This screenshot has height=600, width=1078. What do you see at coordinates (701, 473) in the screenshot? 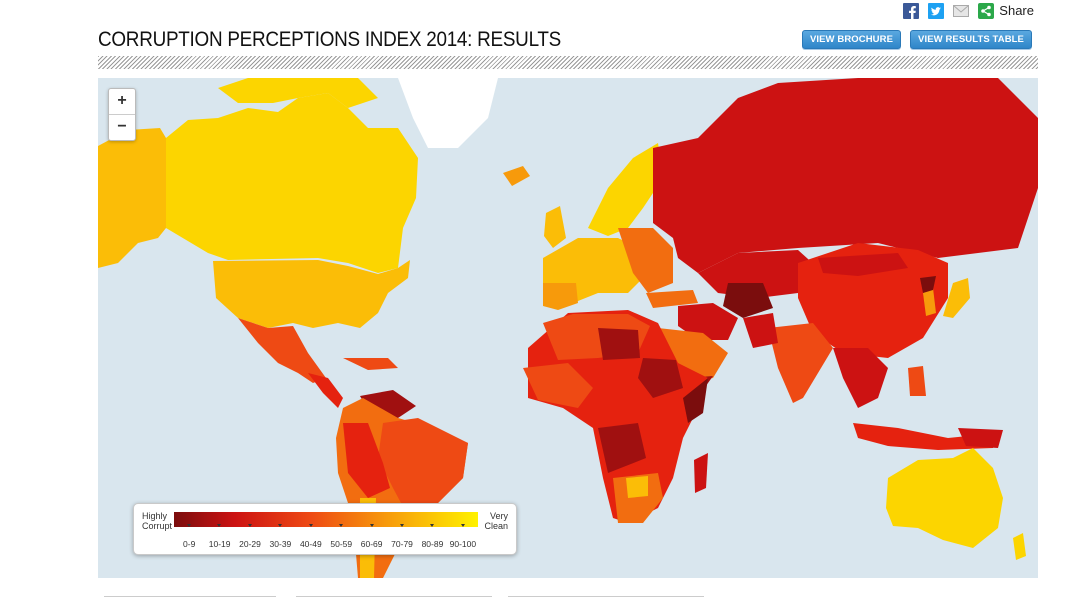
I see `region-madagascar` at bounding box center [701, 473].